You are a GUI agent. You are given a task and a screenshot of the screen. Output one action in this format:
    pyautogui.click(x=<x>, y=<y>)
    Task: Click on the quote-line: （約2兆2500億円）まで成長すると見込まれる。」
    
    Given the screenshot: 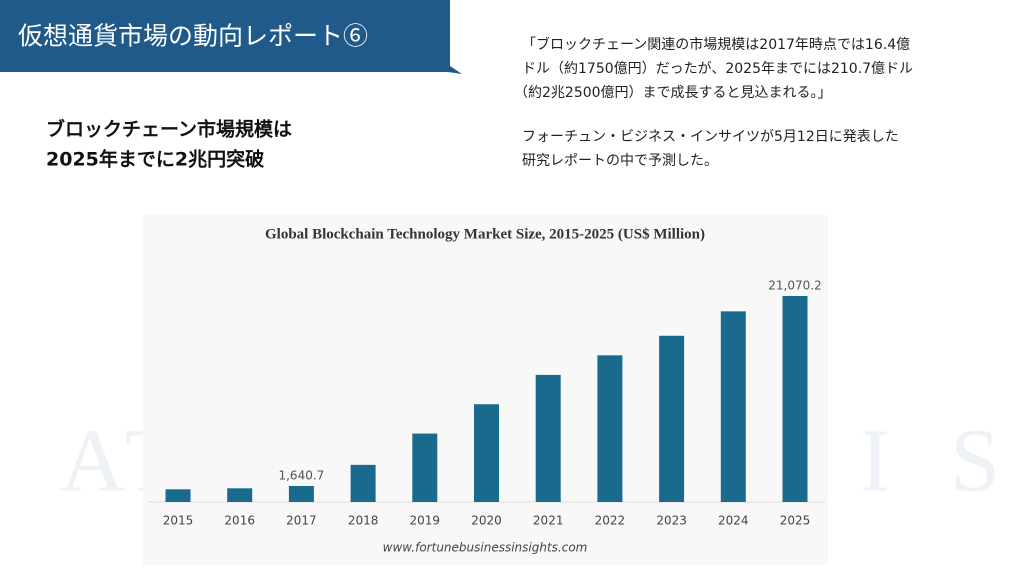 What is the action you would take?
    pyautogui.click(x=673, y=93)
    